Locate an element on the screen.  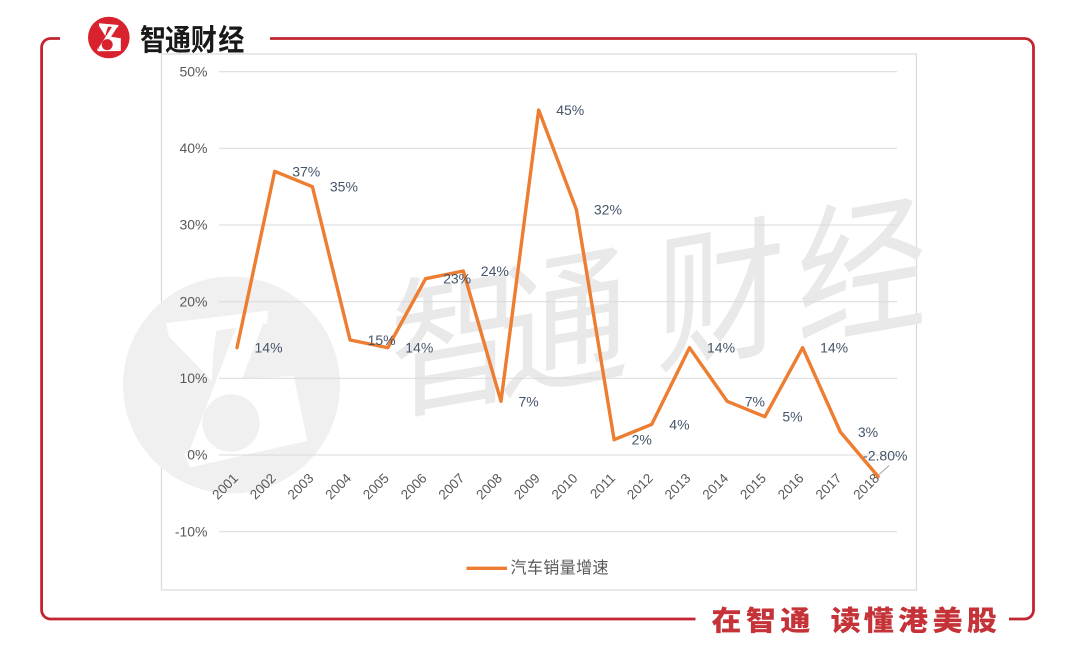
svg-text: 5% is located at coordinates (792, 417).